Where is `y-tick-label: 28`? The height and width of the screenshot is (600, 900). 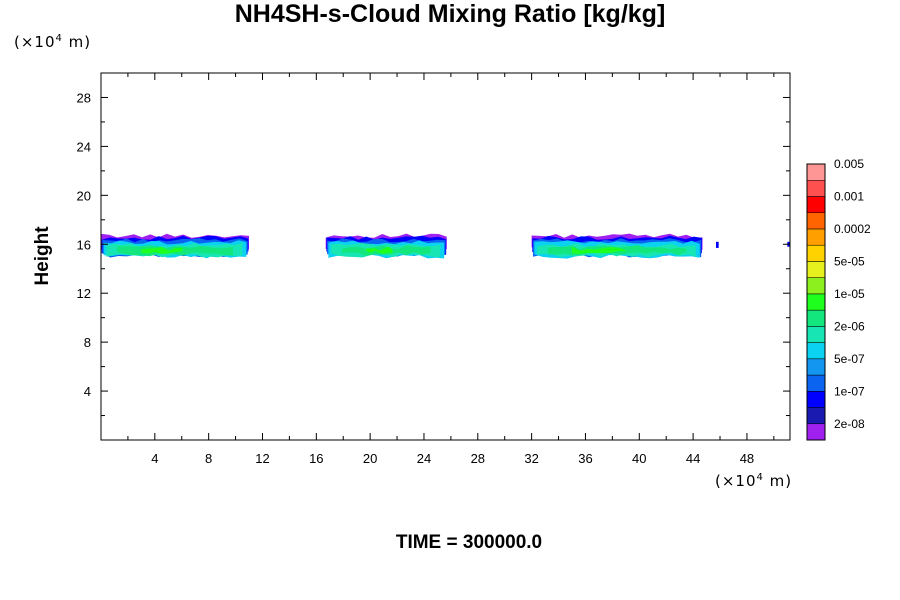 y-tick-label: 28 is located at coordinates (84, 97).